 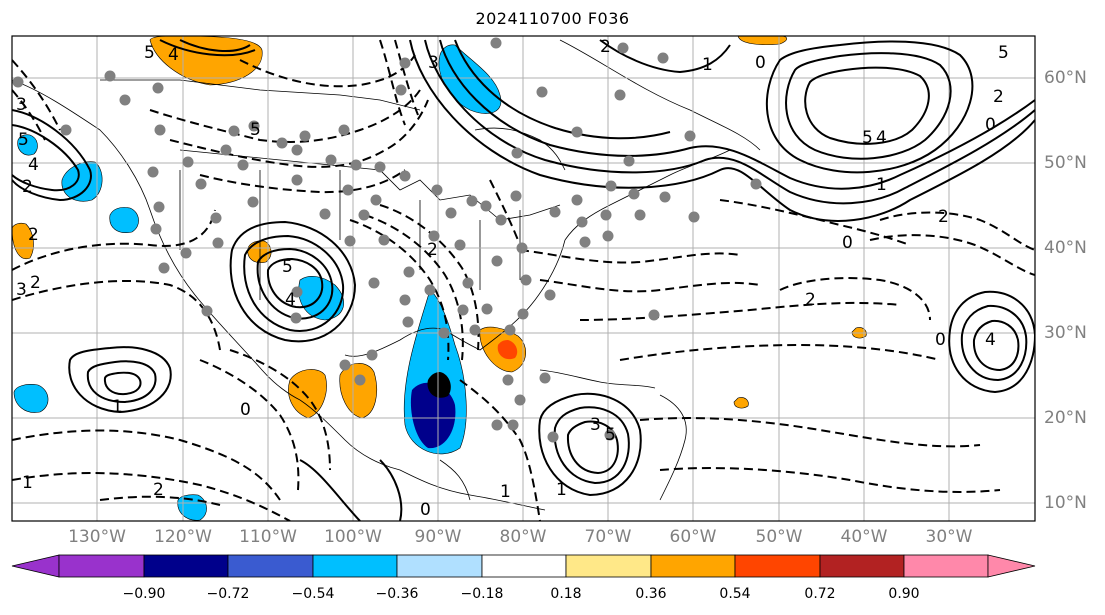 What do you see at coordinates (313, 594) in the screenshot?
I see `colorbar-tick: −0.54` at bounding box center [313, 594].